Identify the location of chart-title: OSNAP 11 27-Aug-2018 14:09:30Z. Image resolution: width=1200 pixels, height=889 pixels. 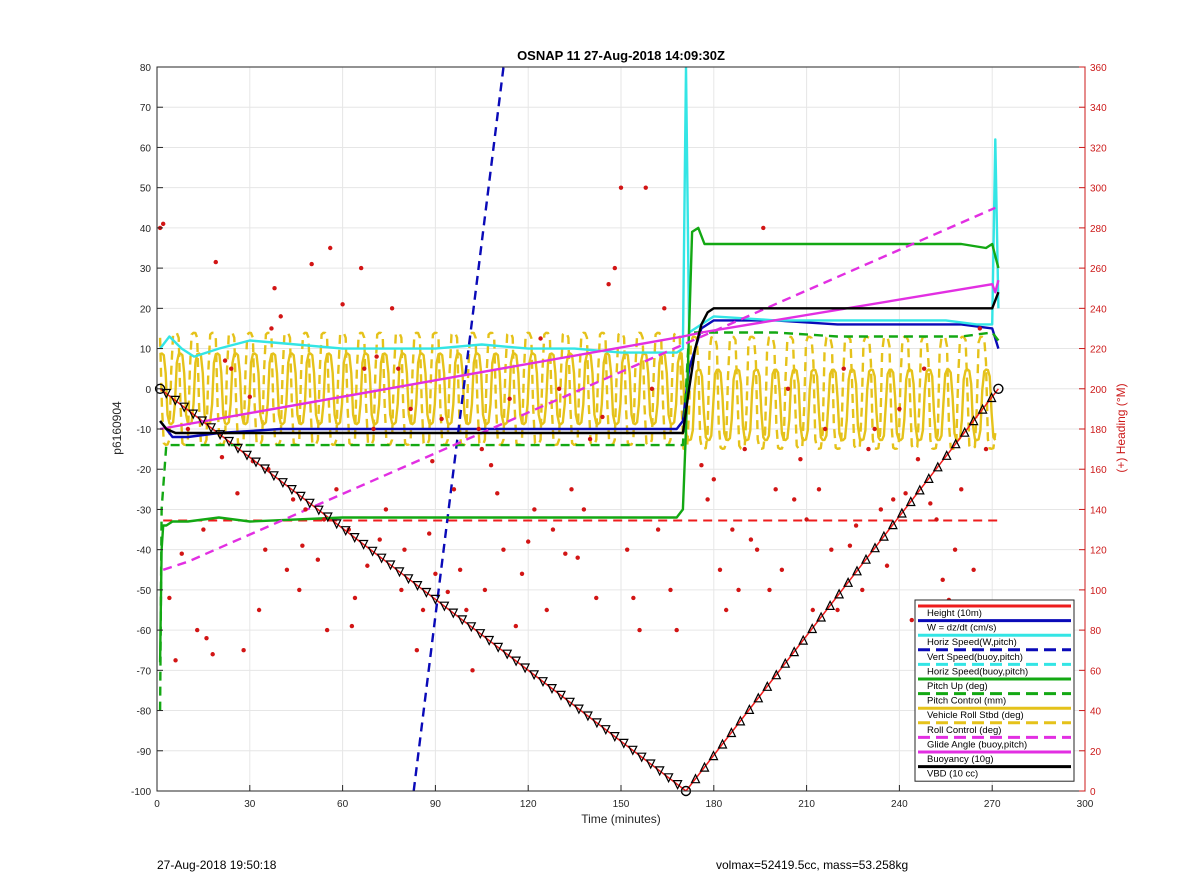
(621, 55).